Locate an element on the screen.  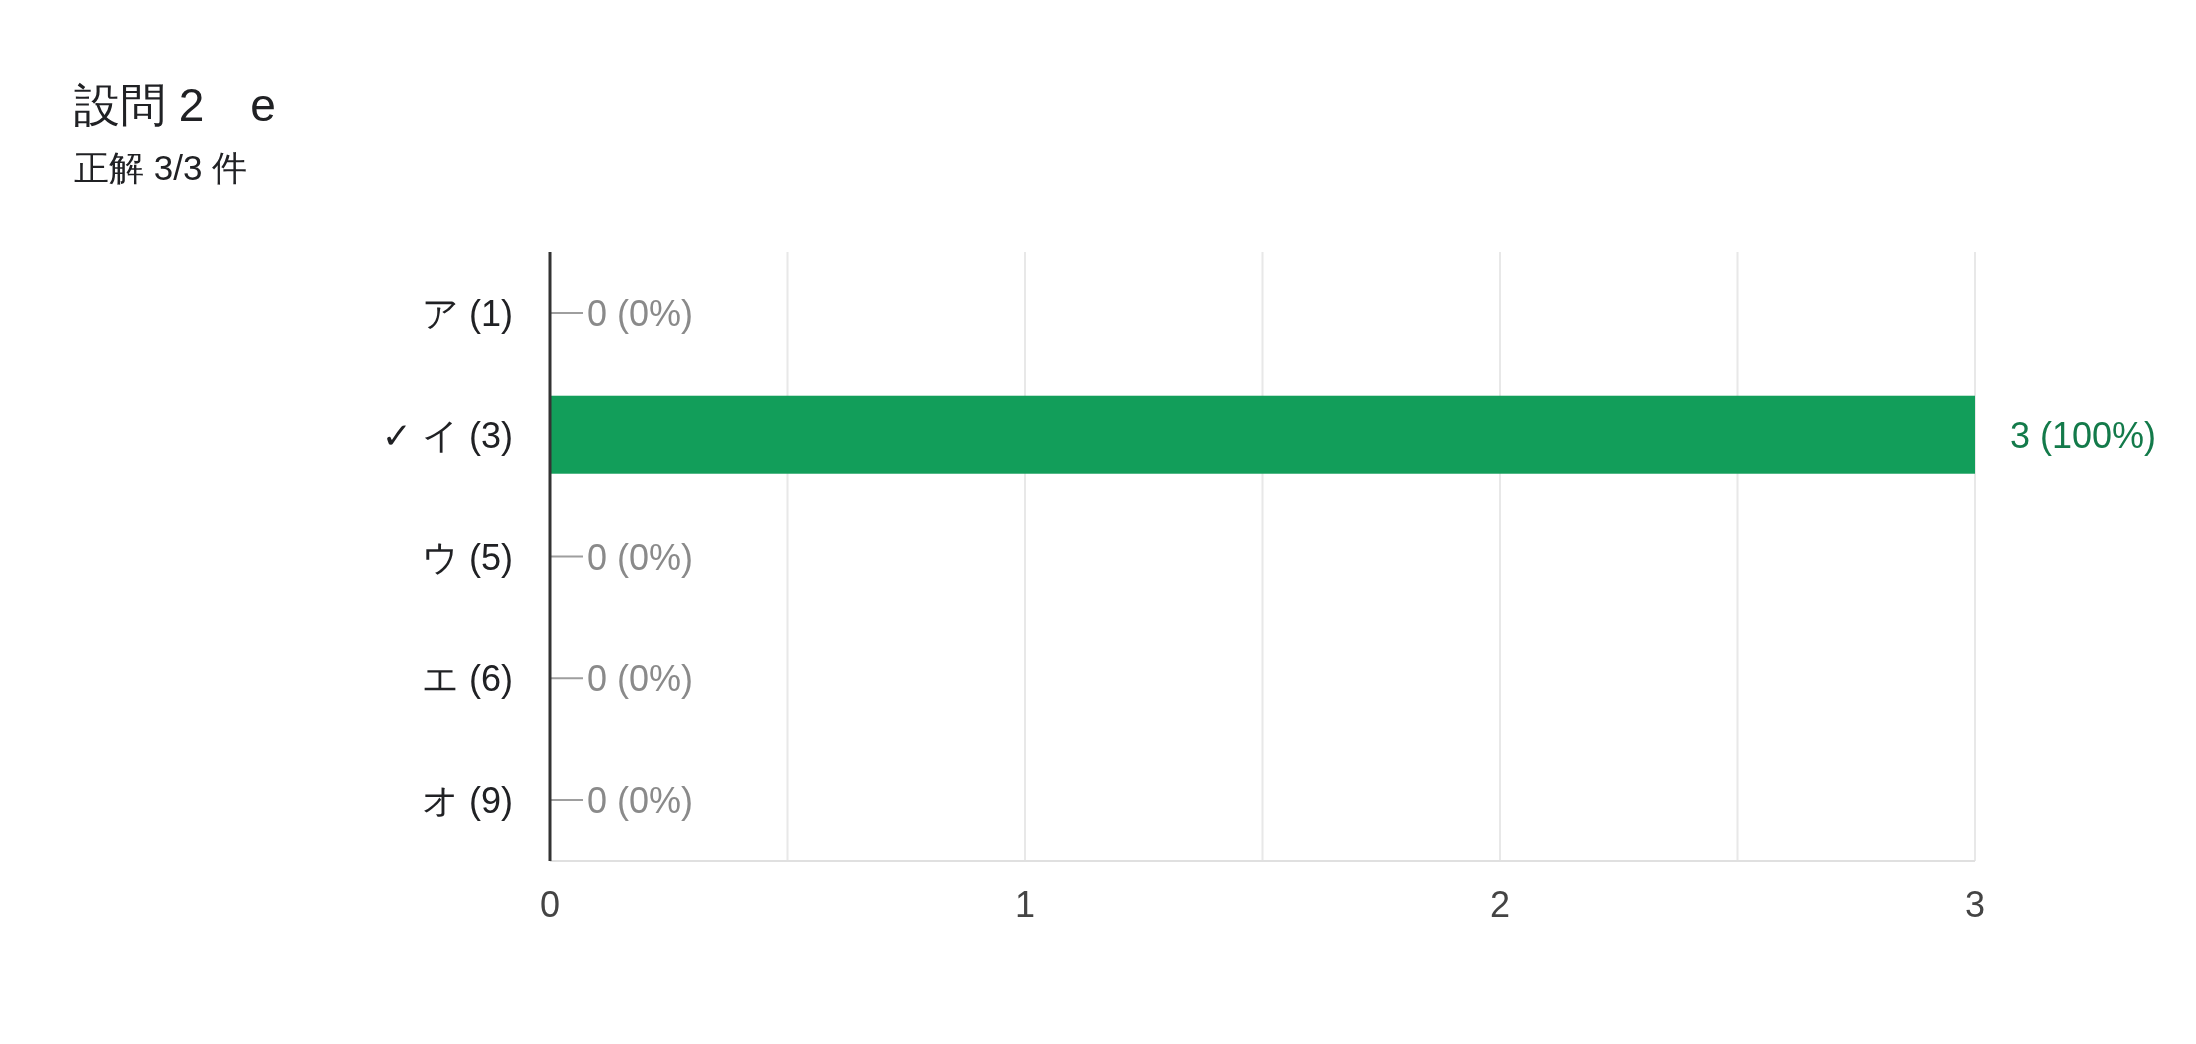
y-tick-label: エ (6) is located at coordinates (467, 679).